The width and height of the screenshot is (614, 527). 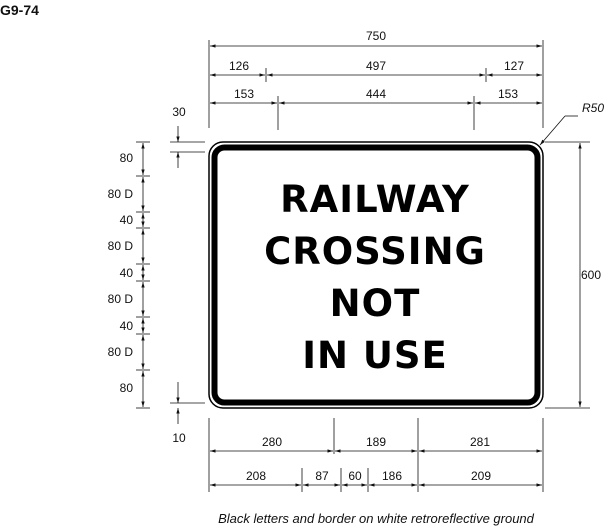 What do you see at coordinates (355, 476) in the screenshot?
I see `dim-bottom2-3: 60` at bounding box center [355, 476].